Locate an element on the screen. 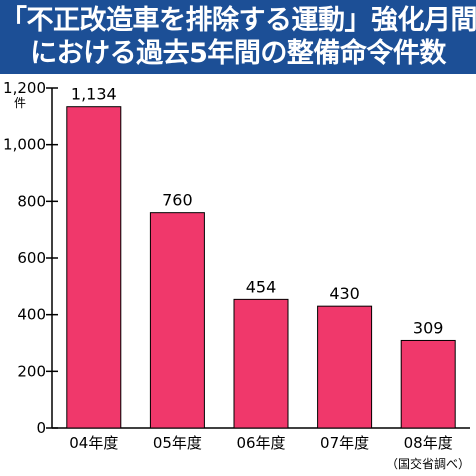  x-tick-label: 05年度 is located at coordinates (177, 443).